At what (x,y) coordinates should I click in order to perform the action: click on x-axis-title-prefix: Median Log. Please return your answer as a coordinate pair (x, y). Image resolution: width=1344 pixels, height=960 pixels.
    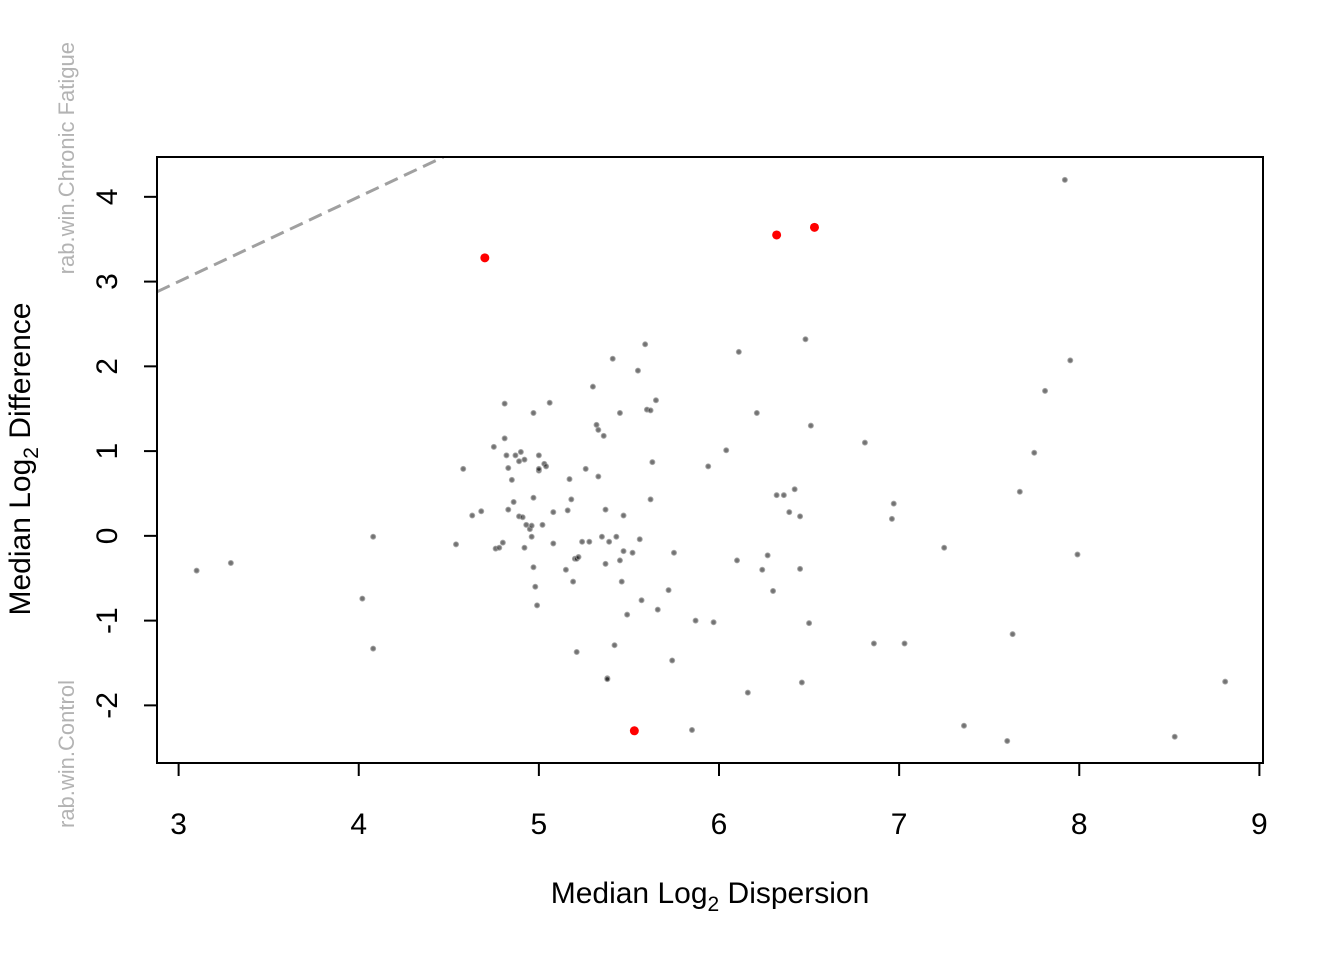
    Looking at the image, I should click on (629, 893).